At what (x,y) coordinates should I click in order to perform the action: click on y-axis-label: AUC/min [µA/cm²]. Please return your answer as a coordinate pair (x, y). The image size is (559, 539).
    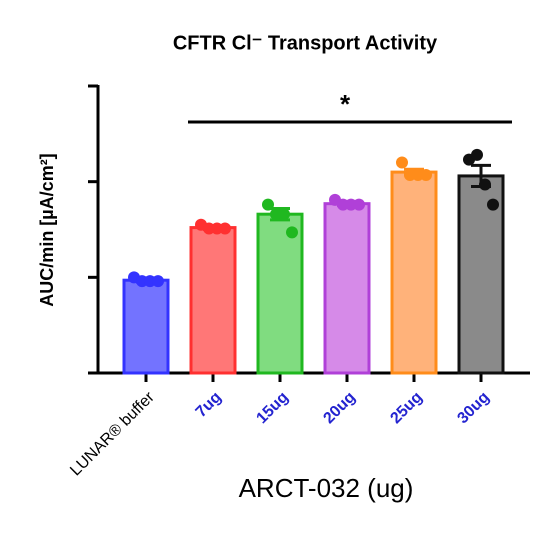
    Looking at the image, I should click on (47, 229).